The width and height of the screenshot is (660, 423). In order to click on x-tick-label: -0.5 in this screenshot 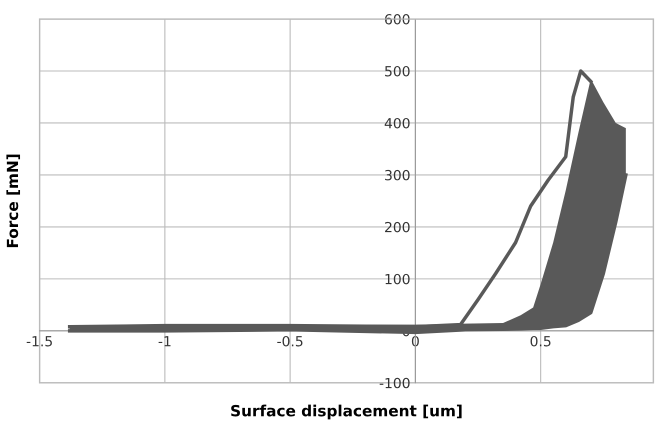, I will do `click(289, 341)`.